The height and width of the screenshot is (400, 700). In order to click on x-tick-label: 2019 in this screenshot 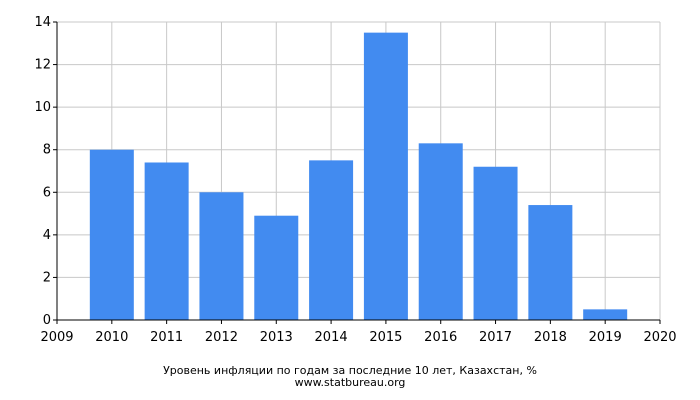, I will do `click(605, 337)`.